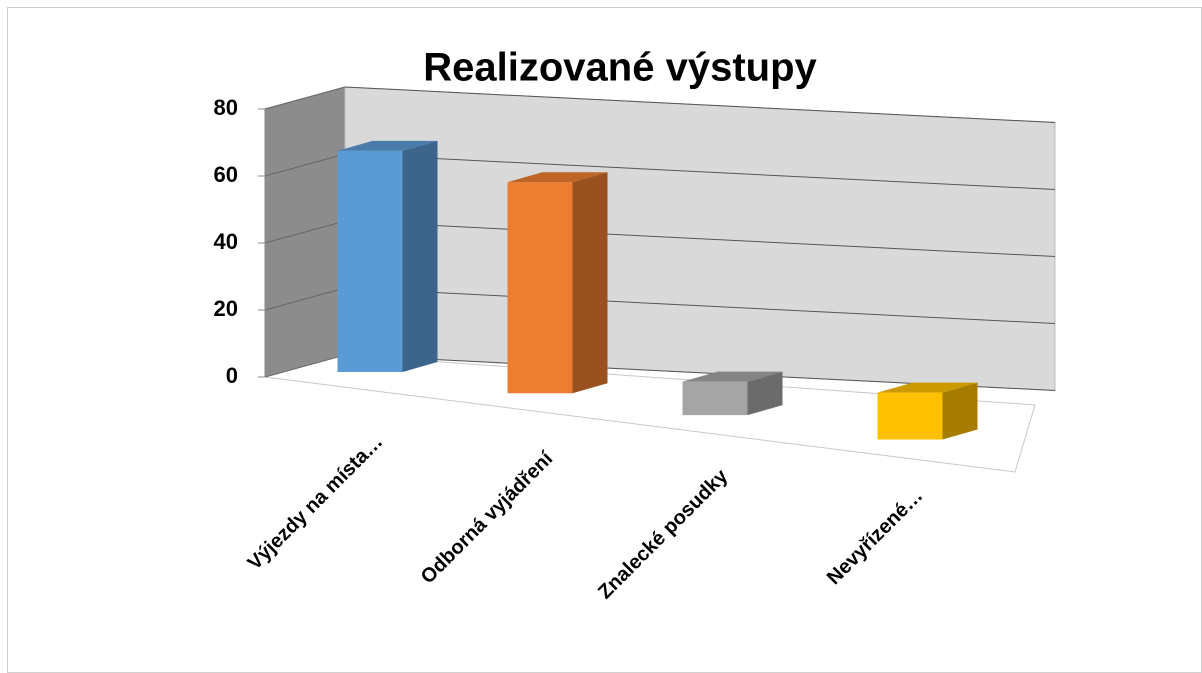  I want to click on y-tick-label: 80, so click(226, 107).